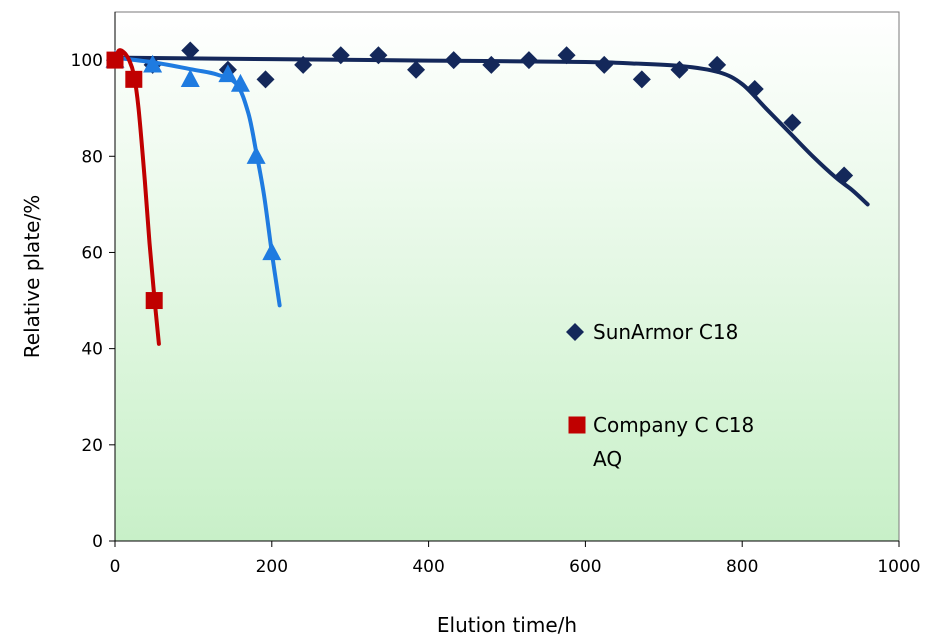 Image resolution: width=926 pixels, height=641 pixels. Describe the element at coordinates (428, 567) in the screenshot. I see `x-tick-label: 400` at that location.